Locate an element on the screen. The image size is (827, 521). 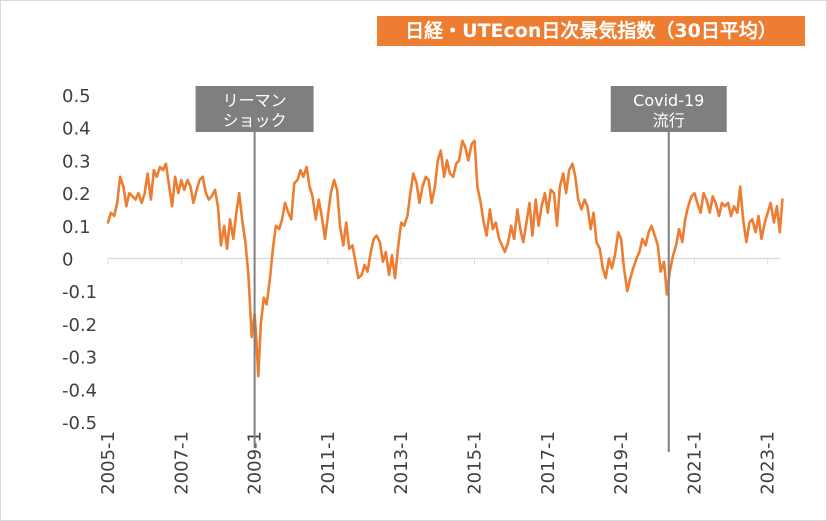
y-tick-label: -0.3 is located at coordinates (79, 358).